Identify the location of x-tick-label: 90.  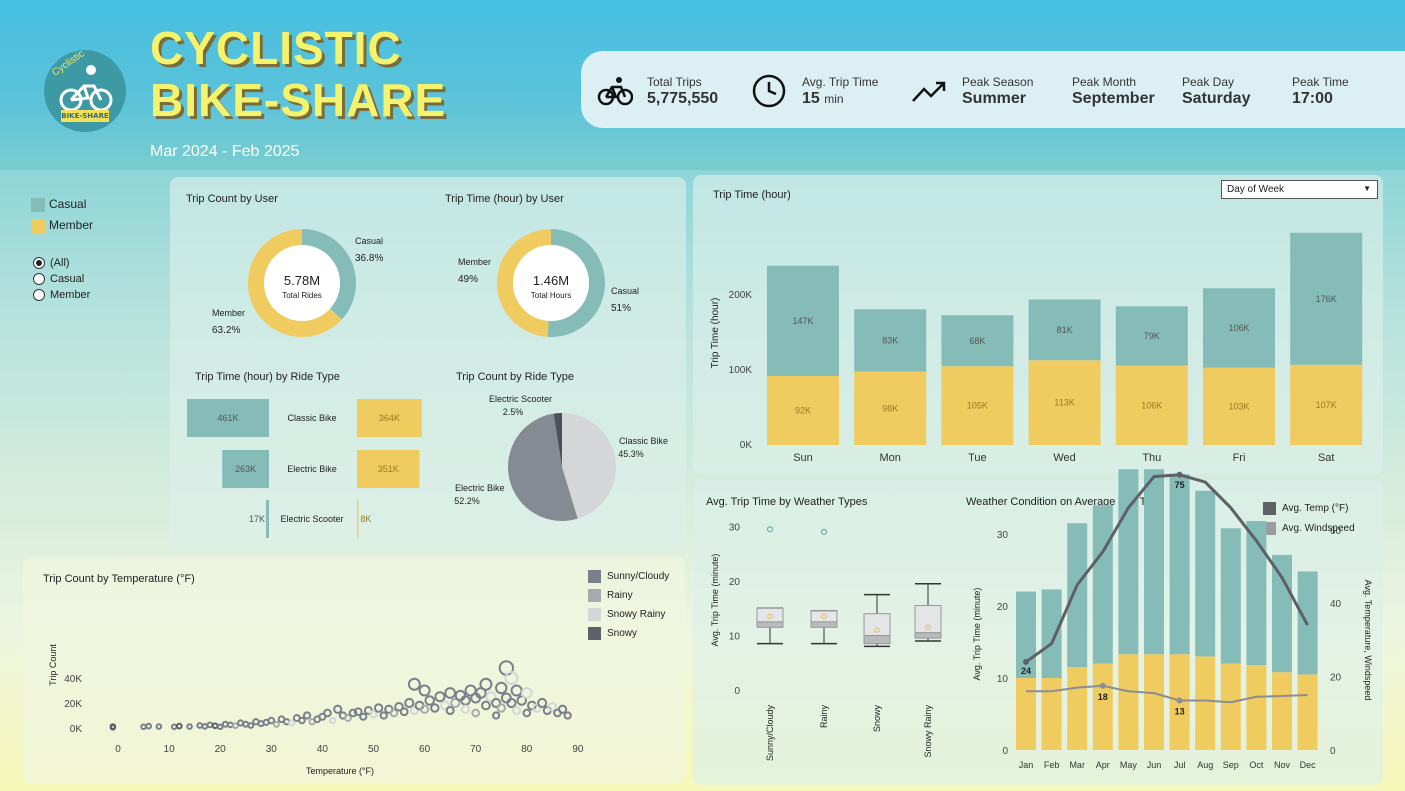
(578, 749).